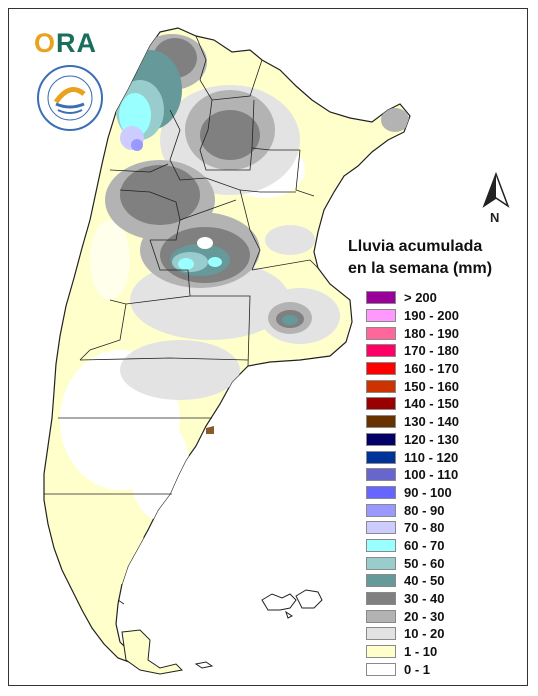 The image size is (538, 696). What do you see at coordinates (431, 333) in the screenshot?
I see `legend-label: 180 - 190` at bounding box center [431, 333].